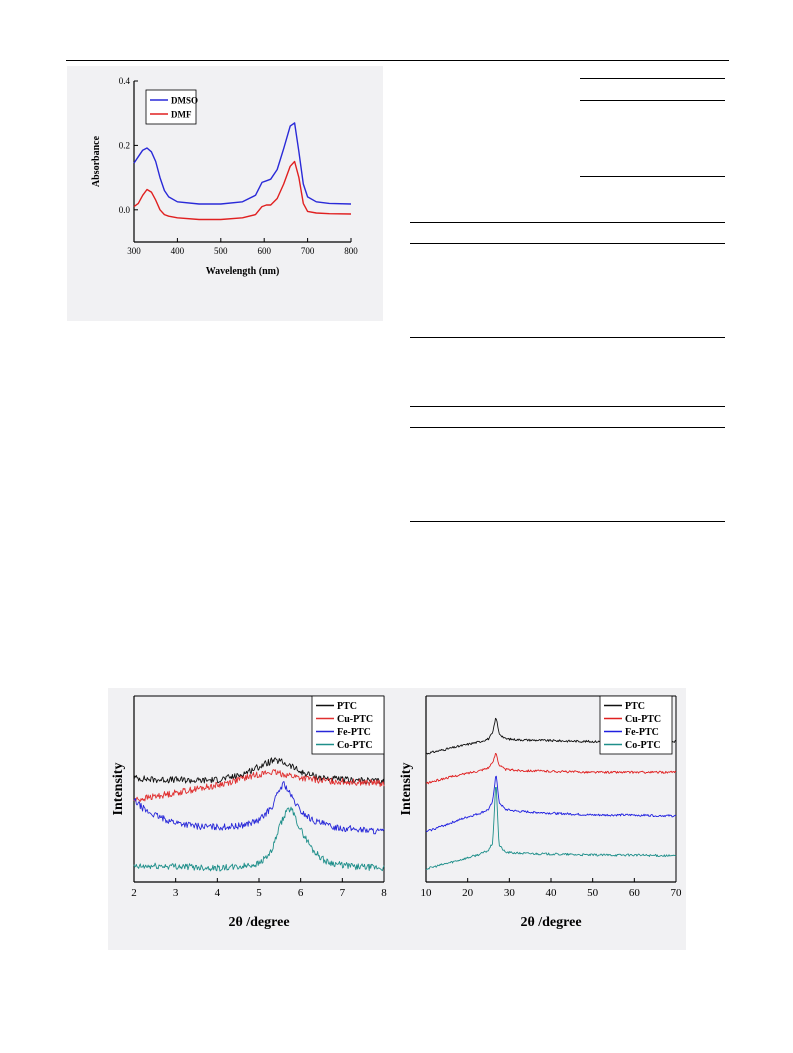 The height and width of the screenshot is (1053, 793). What do you see at coordinates (178, 251) in the screenshot?
I see `x-tick-label: 400` at bounding box center [178, 251].